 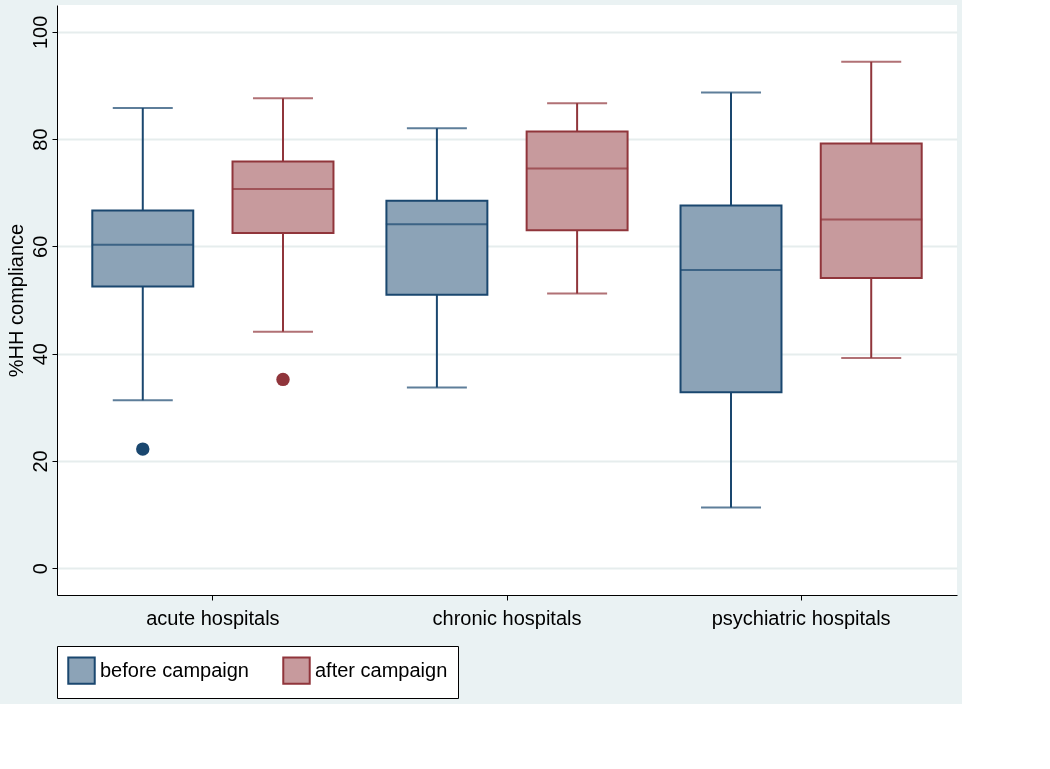 What do you see at coordinates (39, 246) in the screenshot?
I see `y-tick-label: 60` at bounding box center [39, 246].